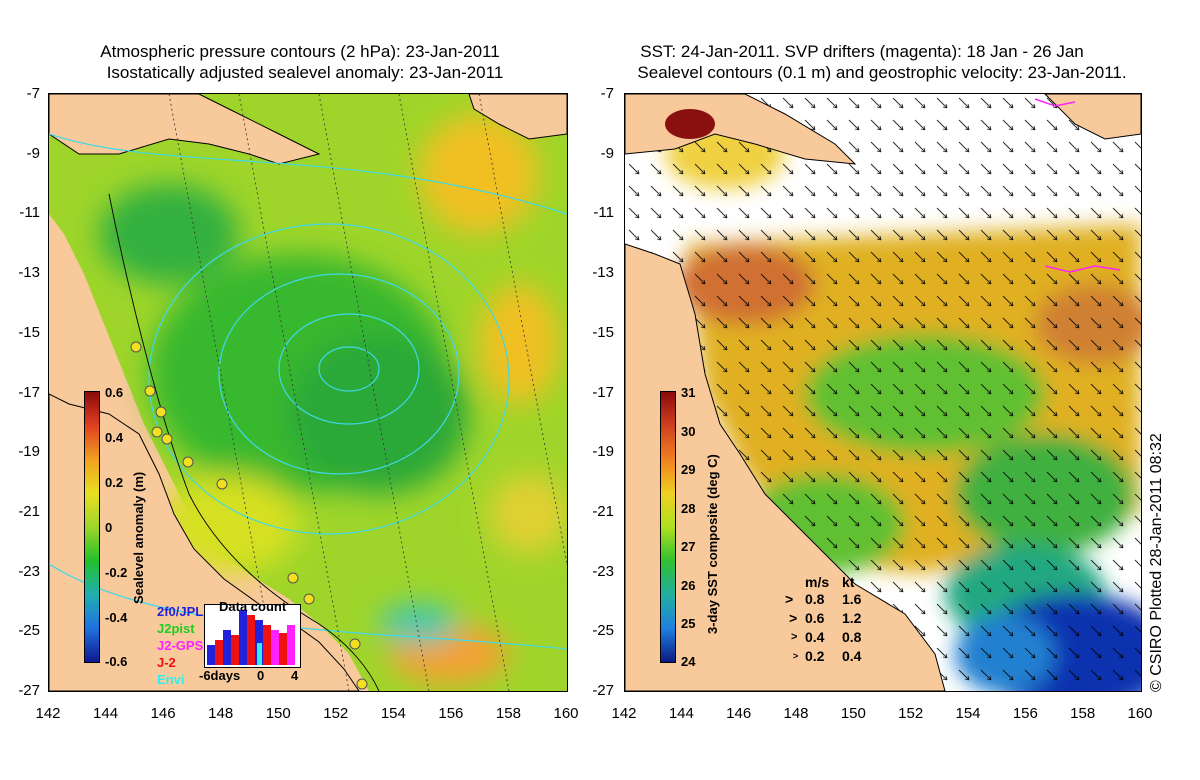  What do you see at coordinates (114, 437) in the screenshot?
I see `sla-tick-1: 0.4` at bounding box center [114, 437].